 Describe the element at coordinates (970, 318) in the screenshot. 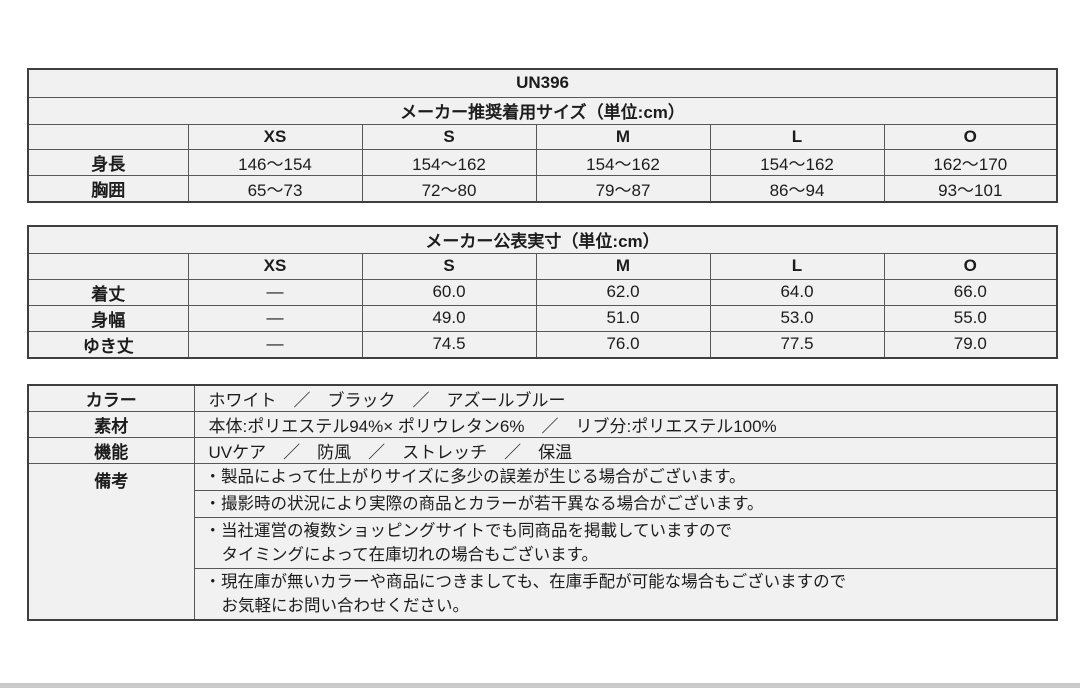

I see `size-value-cell: 55.0` at that location.